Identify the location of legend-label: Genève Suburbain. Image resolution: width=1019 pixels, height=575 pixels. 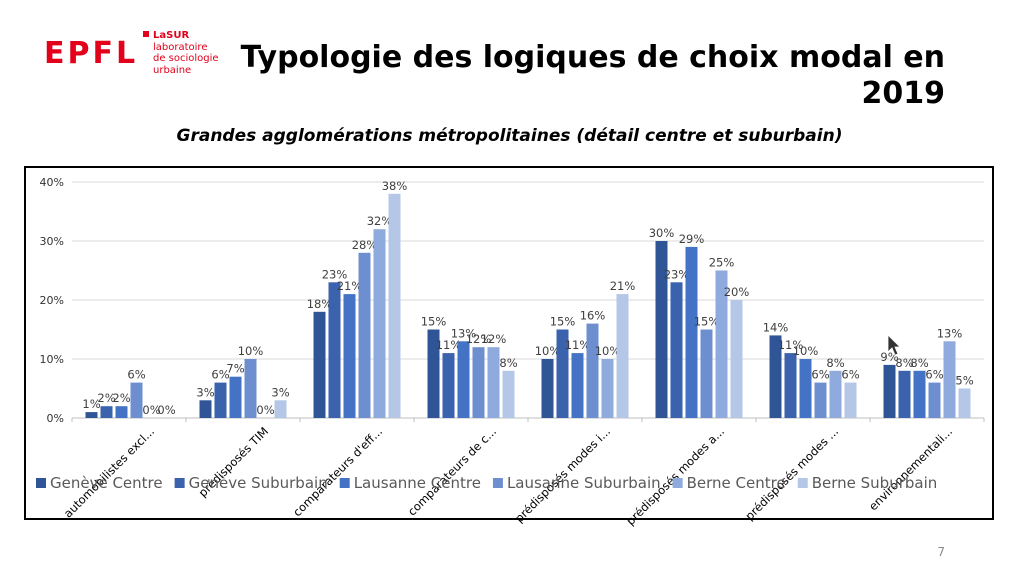
(258, 483).